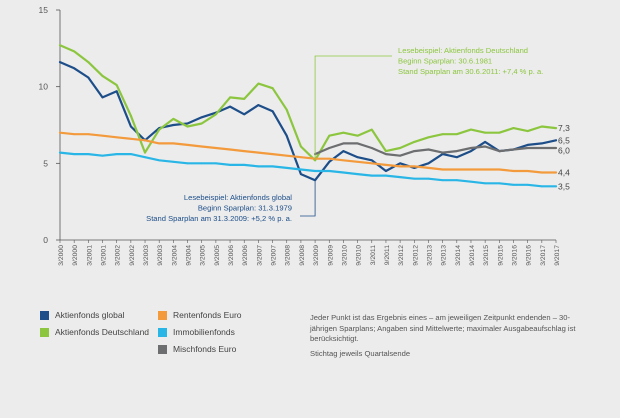 The image size is (620, 418). What do you see at coordinates (238, 197) in the screenshot?
I see `annotation-text-global: Lesebeispiel: Aktienfonds global` at bounding box center [238, 197].